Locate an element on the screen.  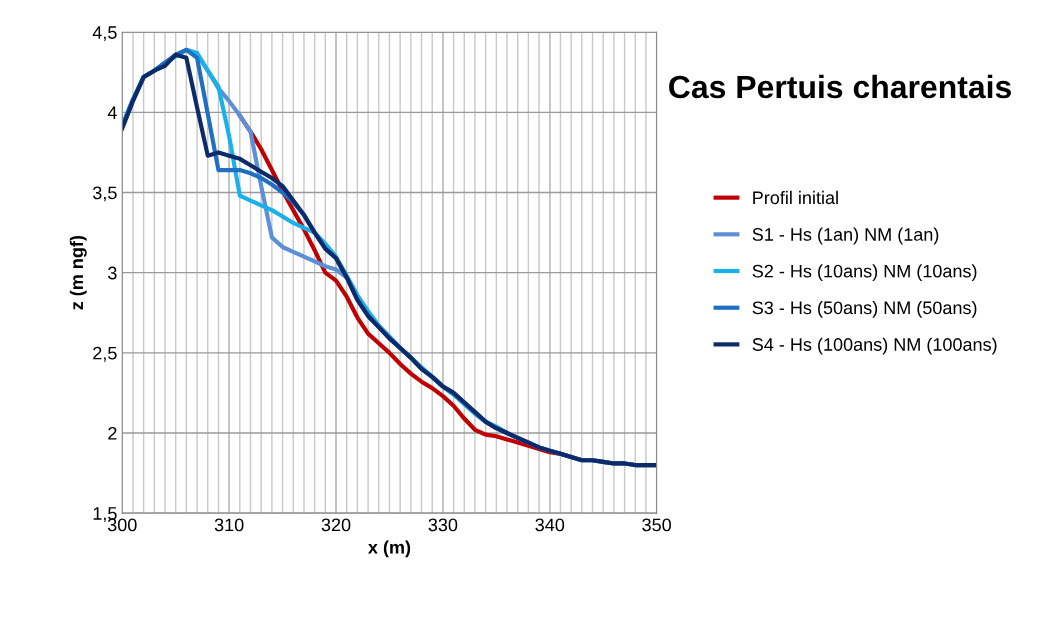
legend-label: S2 - Hs (10ans) NM (10ans) is located at coordinates (864, 273).